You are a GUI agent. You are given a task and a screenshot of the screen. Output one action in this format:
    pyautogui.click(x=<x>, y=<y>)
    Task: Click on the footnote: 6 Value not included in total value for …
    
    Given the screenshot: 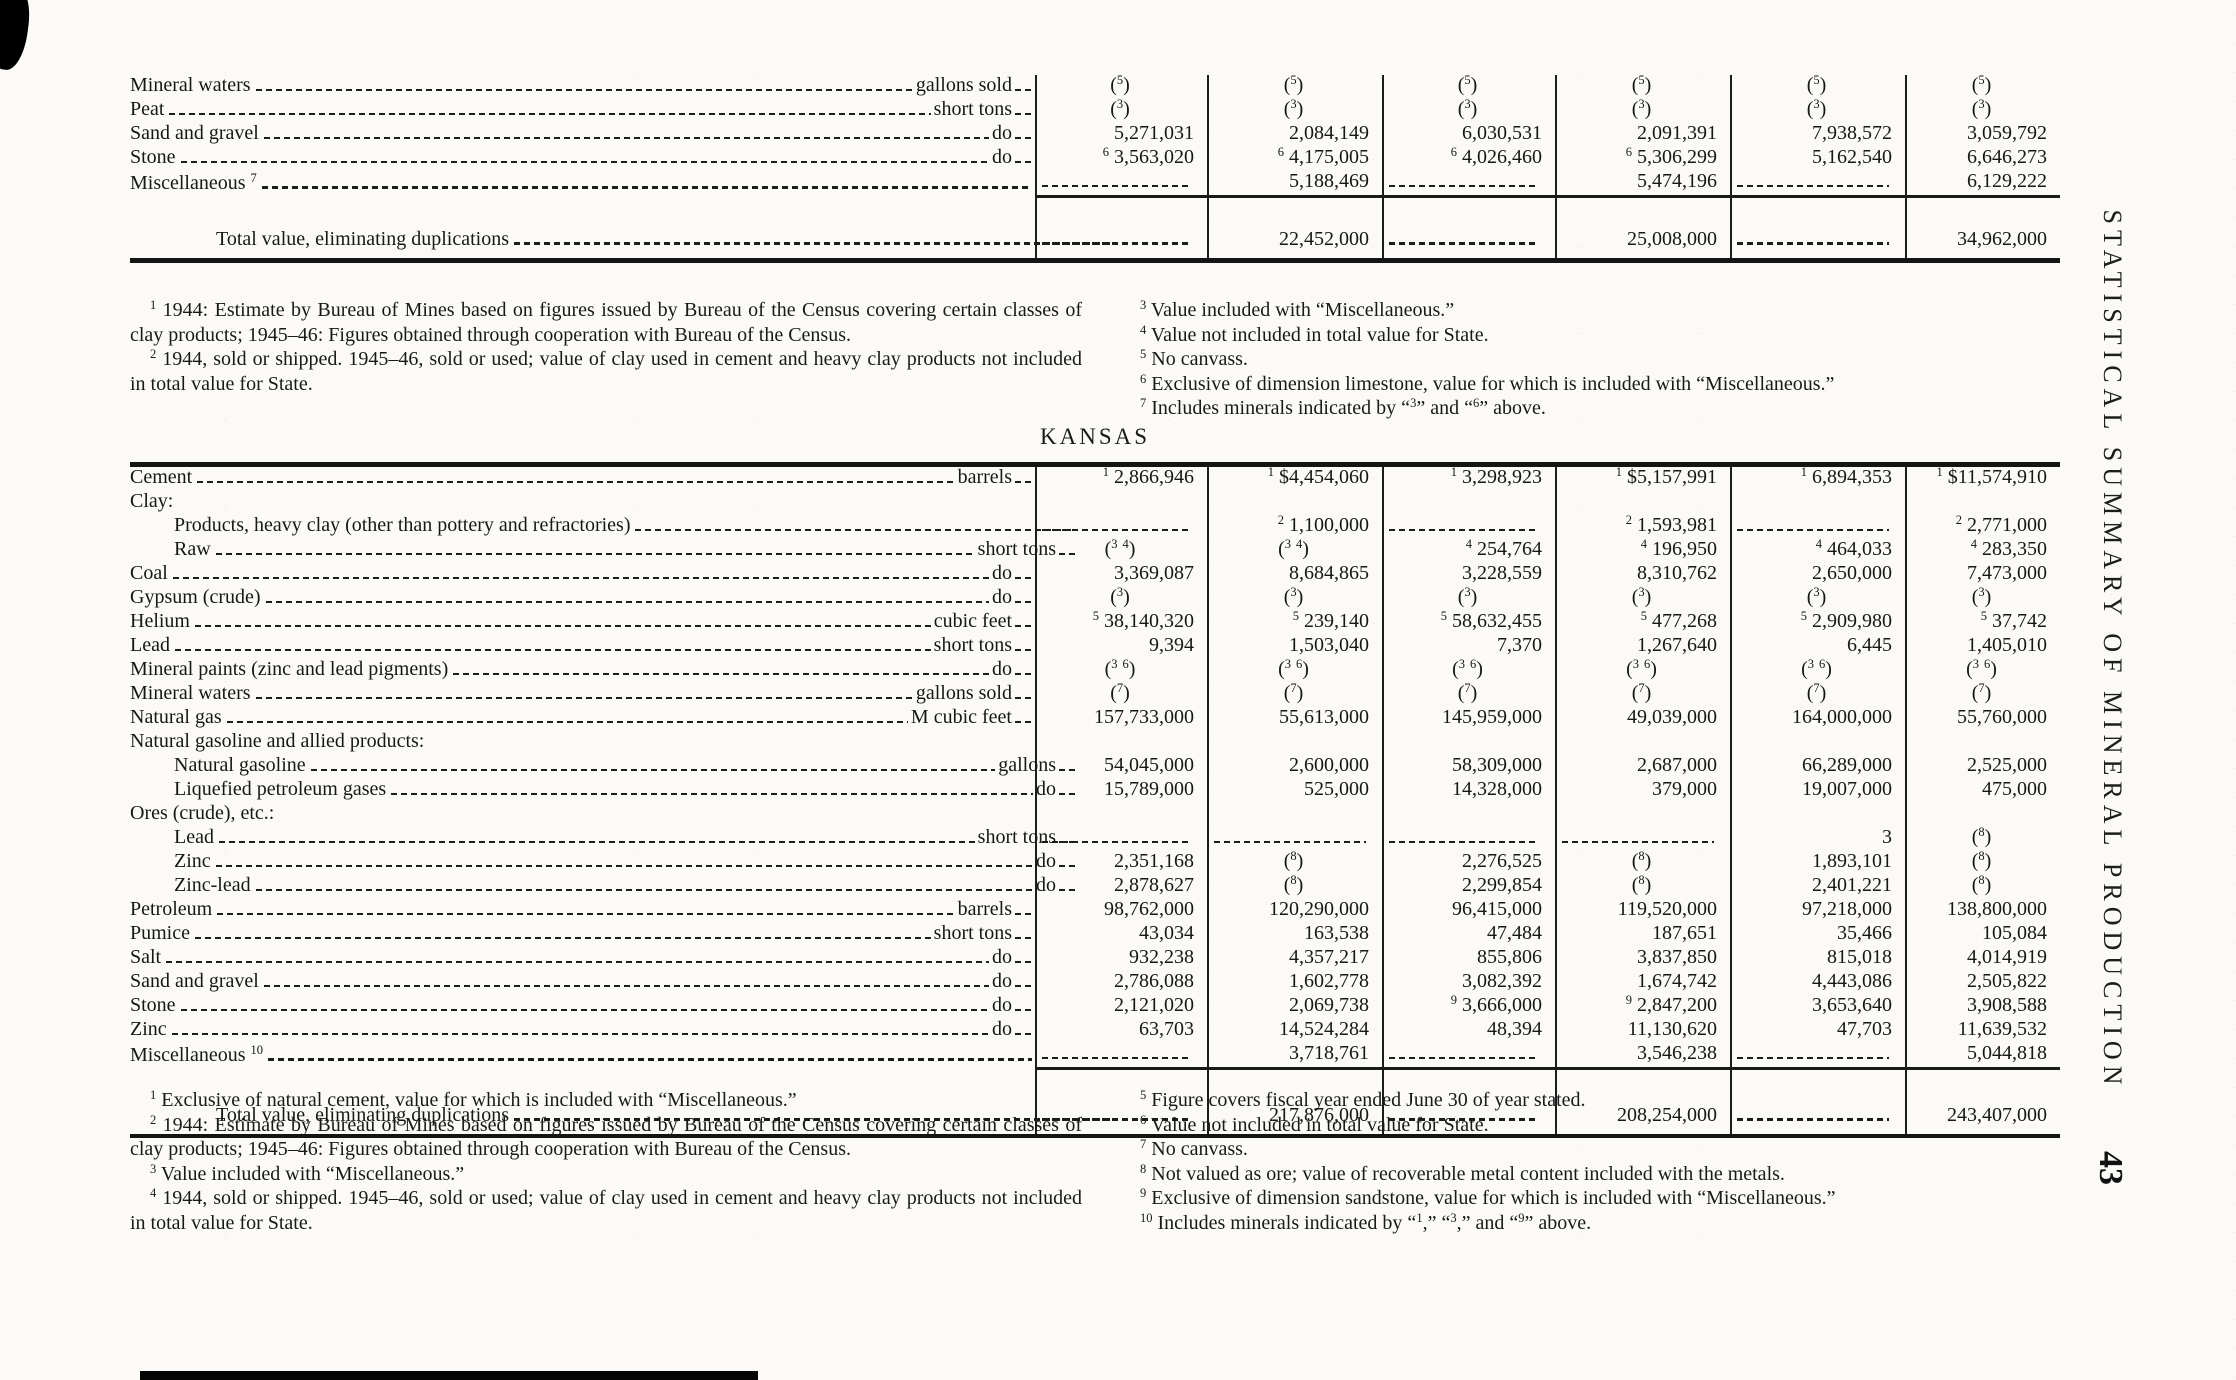 What is the action you would take?
    pyautogui.click(x=1314, y=1124)
    